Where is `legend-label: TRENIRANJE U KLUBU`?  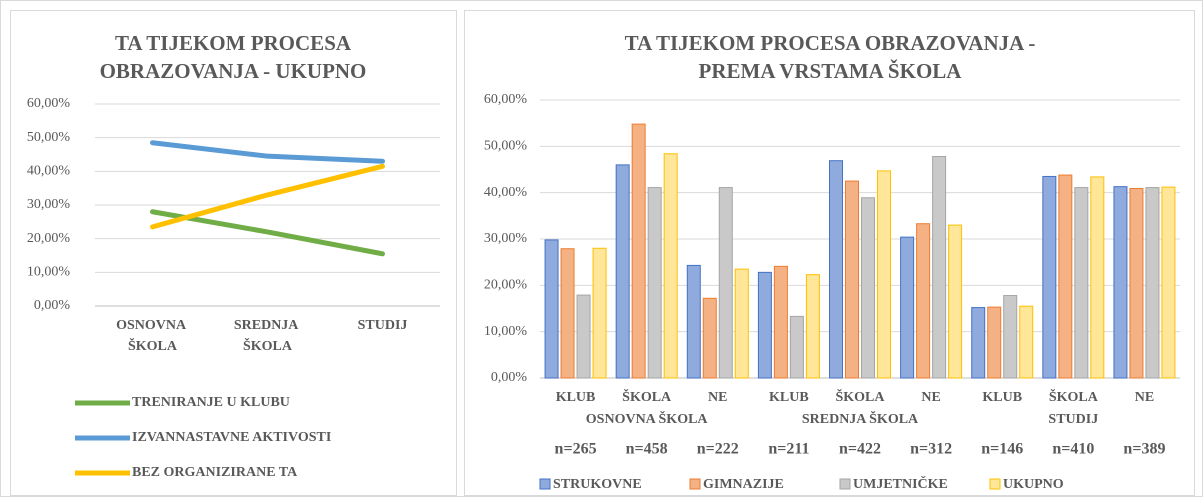 legend-label: TRENIRANJE U KLUBU is located at coordinates (211, 402).